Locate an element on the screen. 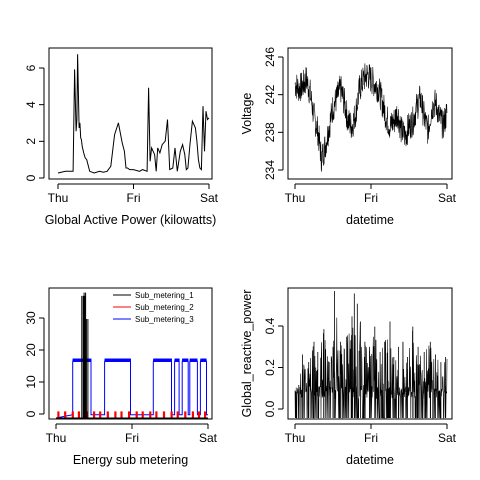  p1-x-tick-label: Fri is located at coordinates (371, 198).